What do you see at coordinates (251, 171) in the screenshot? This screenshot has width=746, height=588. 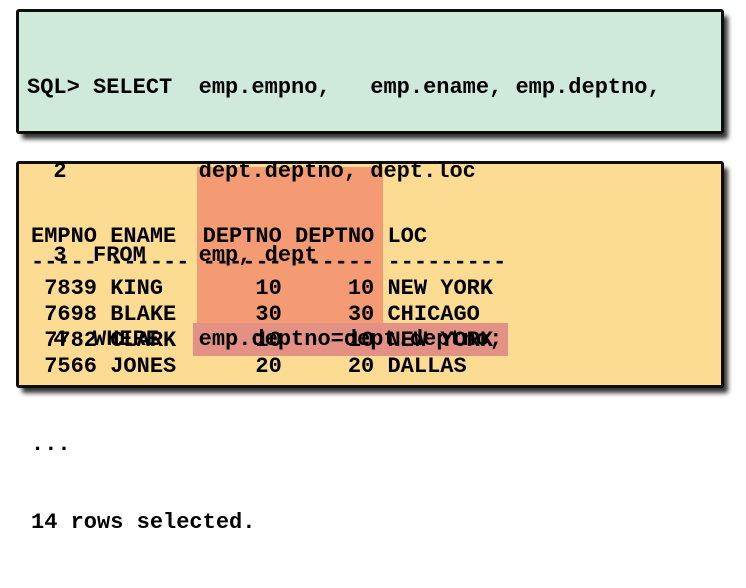 I see `sql-line-select-cont: 2 dept.deptno, dept.loc` at bounding box center [251, 171].